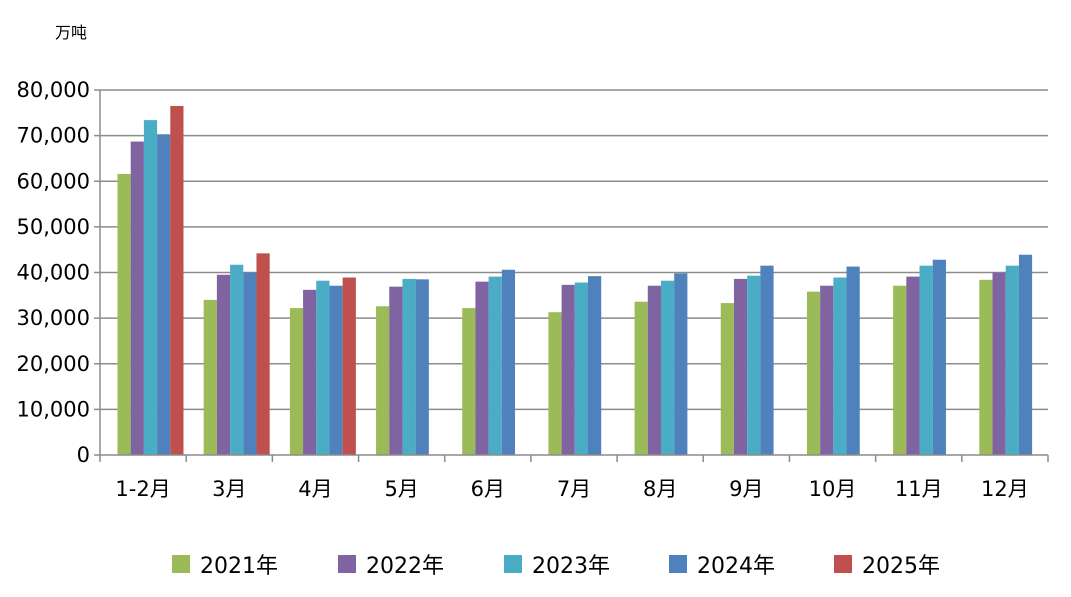 Image resolution: width=1071 pixels, height=597 pixels. I want to click on legend-item: 2024年, so click(722, 564).